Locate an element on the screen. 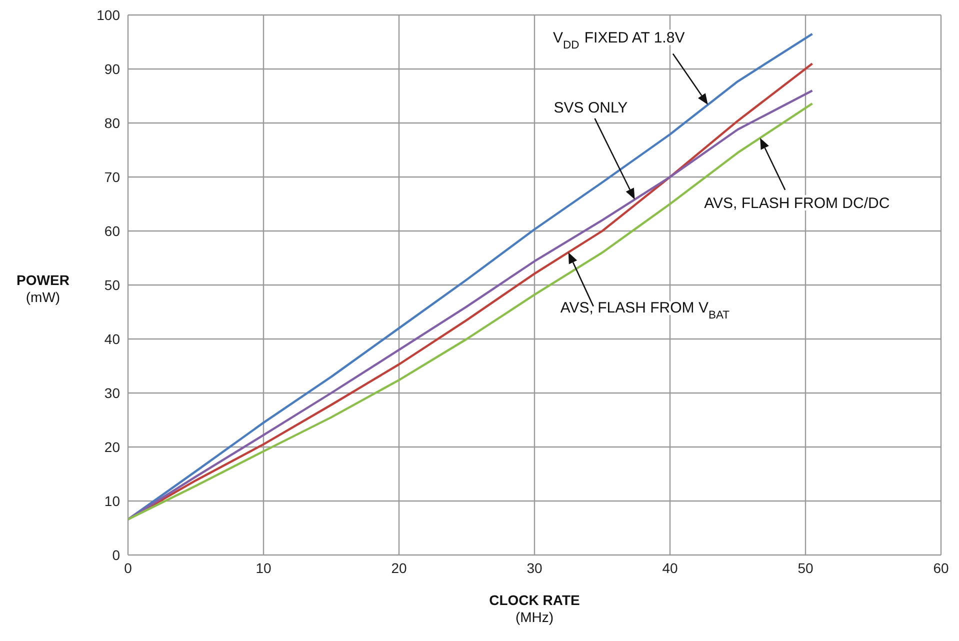 The image size is (959, 641). y-tick-label: 30 is located at coordinates (112, 392).